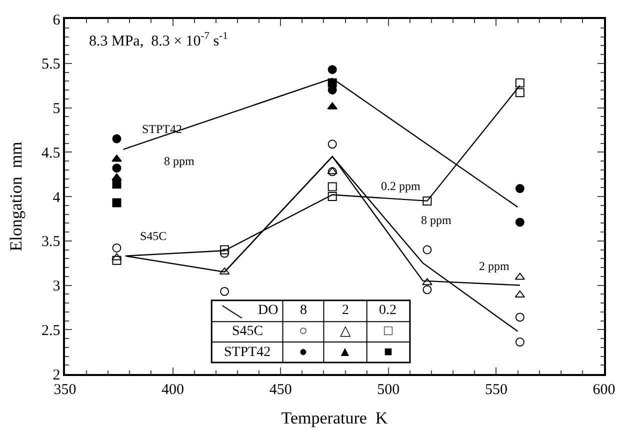  Describe the element at coordinates (388, 331) in the screenshot. I see `annotation: □` at that location.